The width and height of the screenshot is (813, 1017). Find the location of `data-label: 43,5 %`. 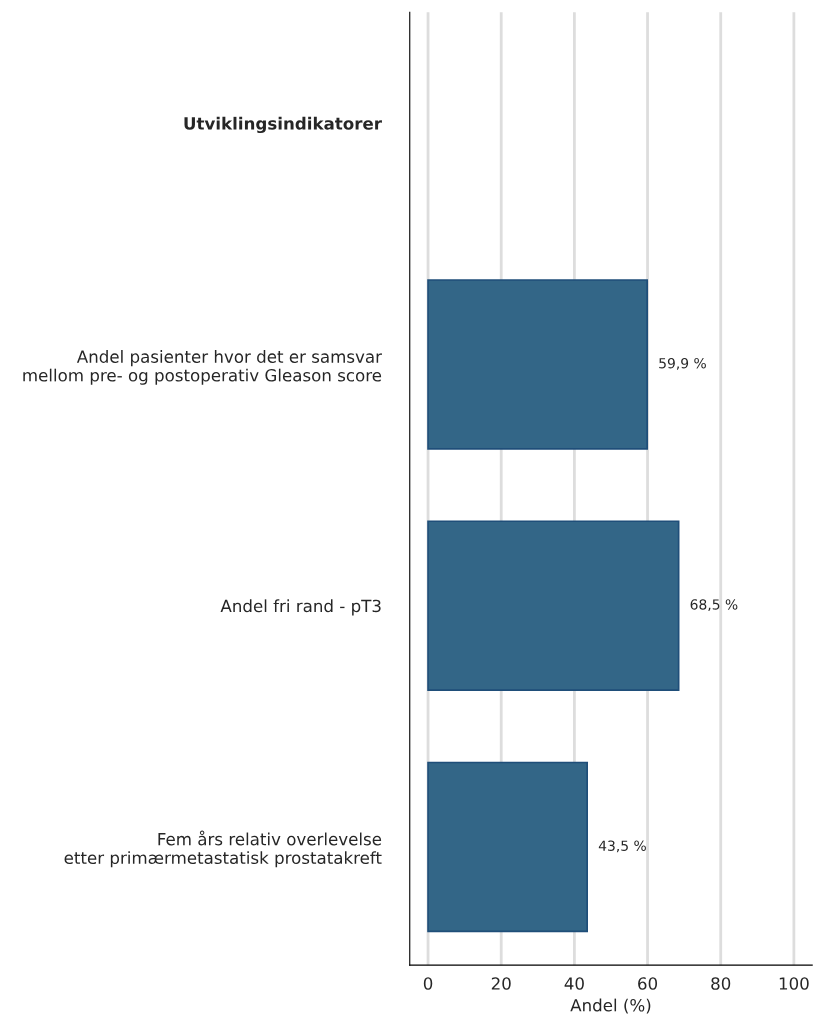

data-label: 43,5 % is located at coordinates (622, 846).